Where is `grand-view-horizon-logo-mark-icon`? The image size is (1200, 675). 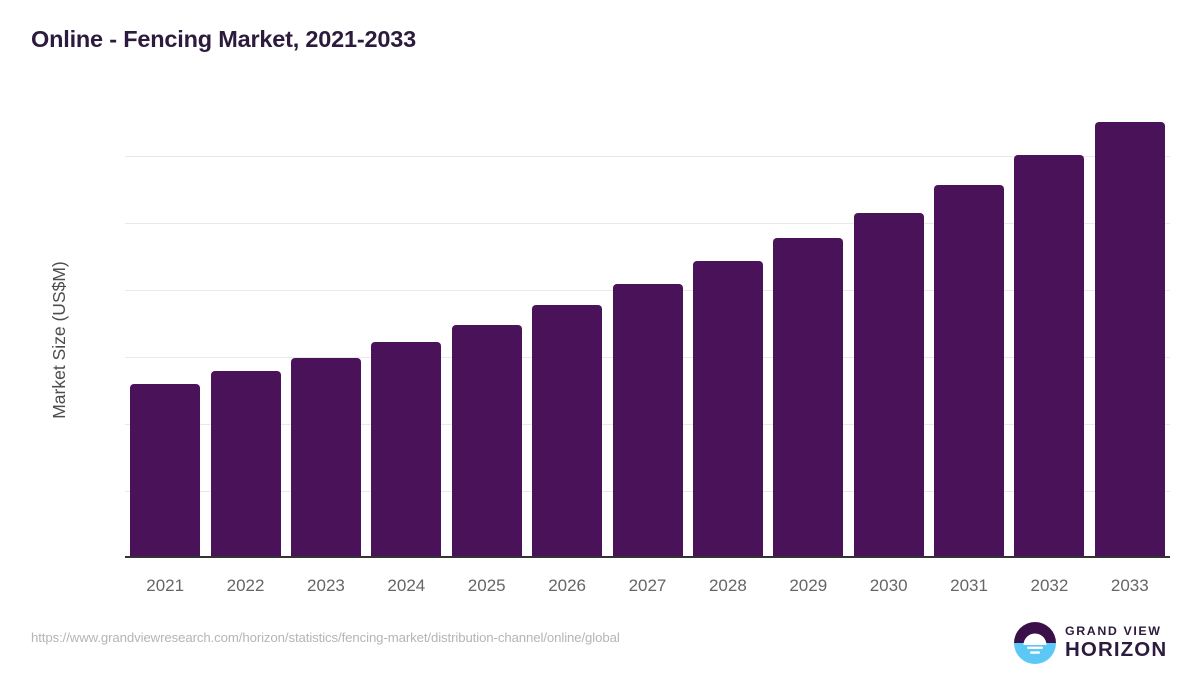 grand-view-horizon-logo-mark-icon is located at coordinates (1035, 643).